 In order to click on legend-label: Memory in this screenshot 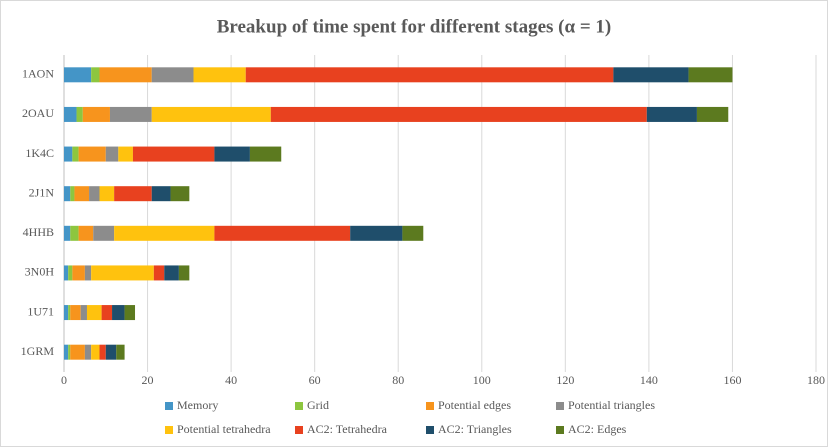, I will do `click(197, 405)`.